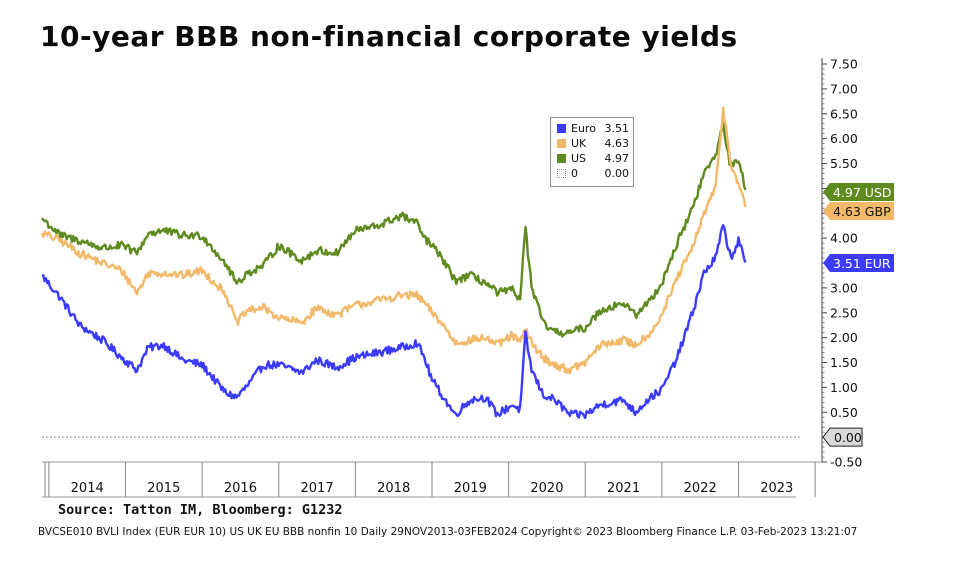  Describe the element at coordinates (844, 337) in the screenshot. I see `y-tick-label: 2.00` at that location.